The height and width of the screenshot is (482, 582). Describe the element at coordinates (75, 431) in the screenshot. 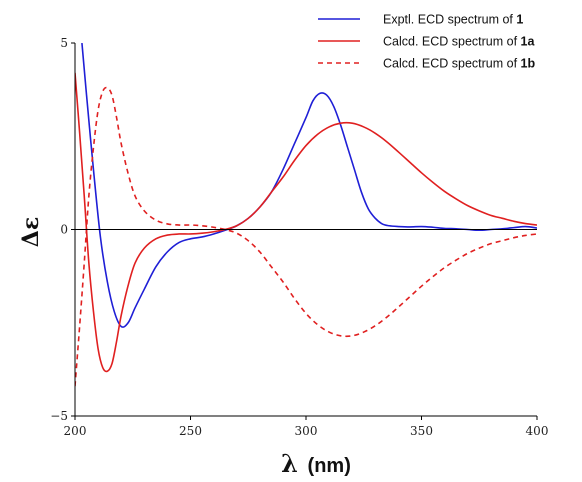

I see `x-tick-label: 200` at that location.